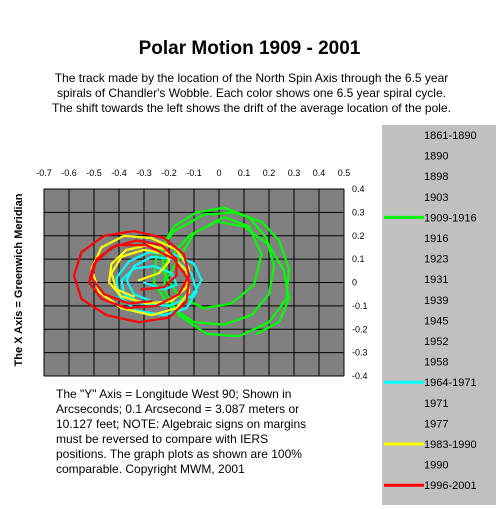 This screenshot has width=499, height=509. What do you see at coordinates (244, 173) in the screenshot?
I see `x-tick-label: 0.1` at bounding box center [244, 173].